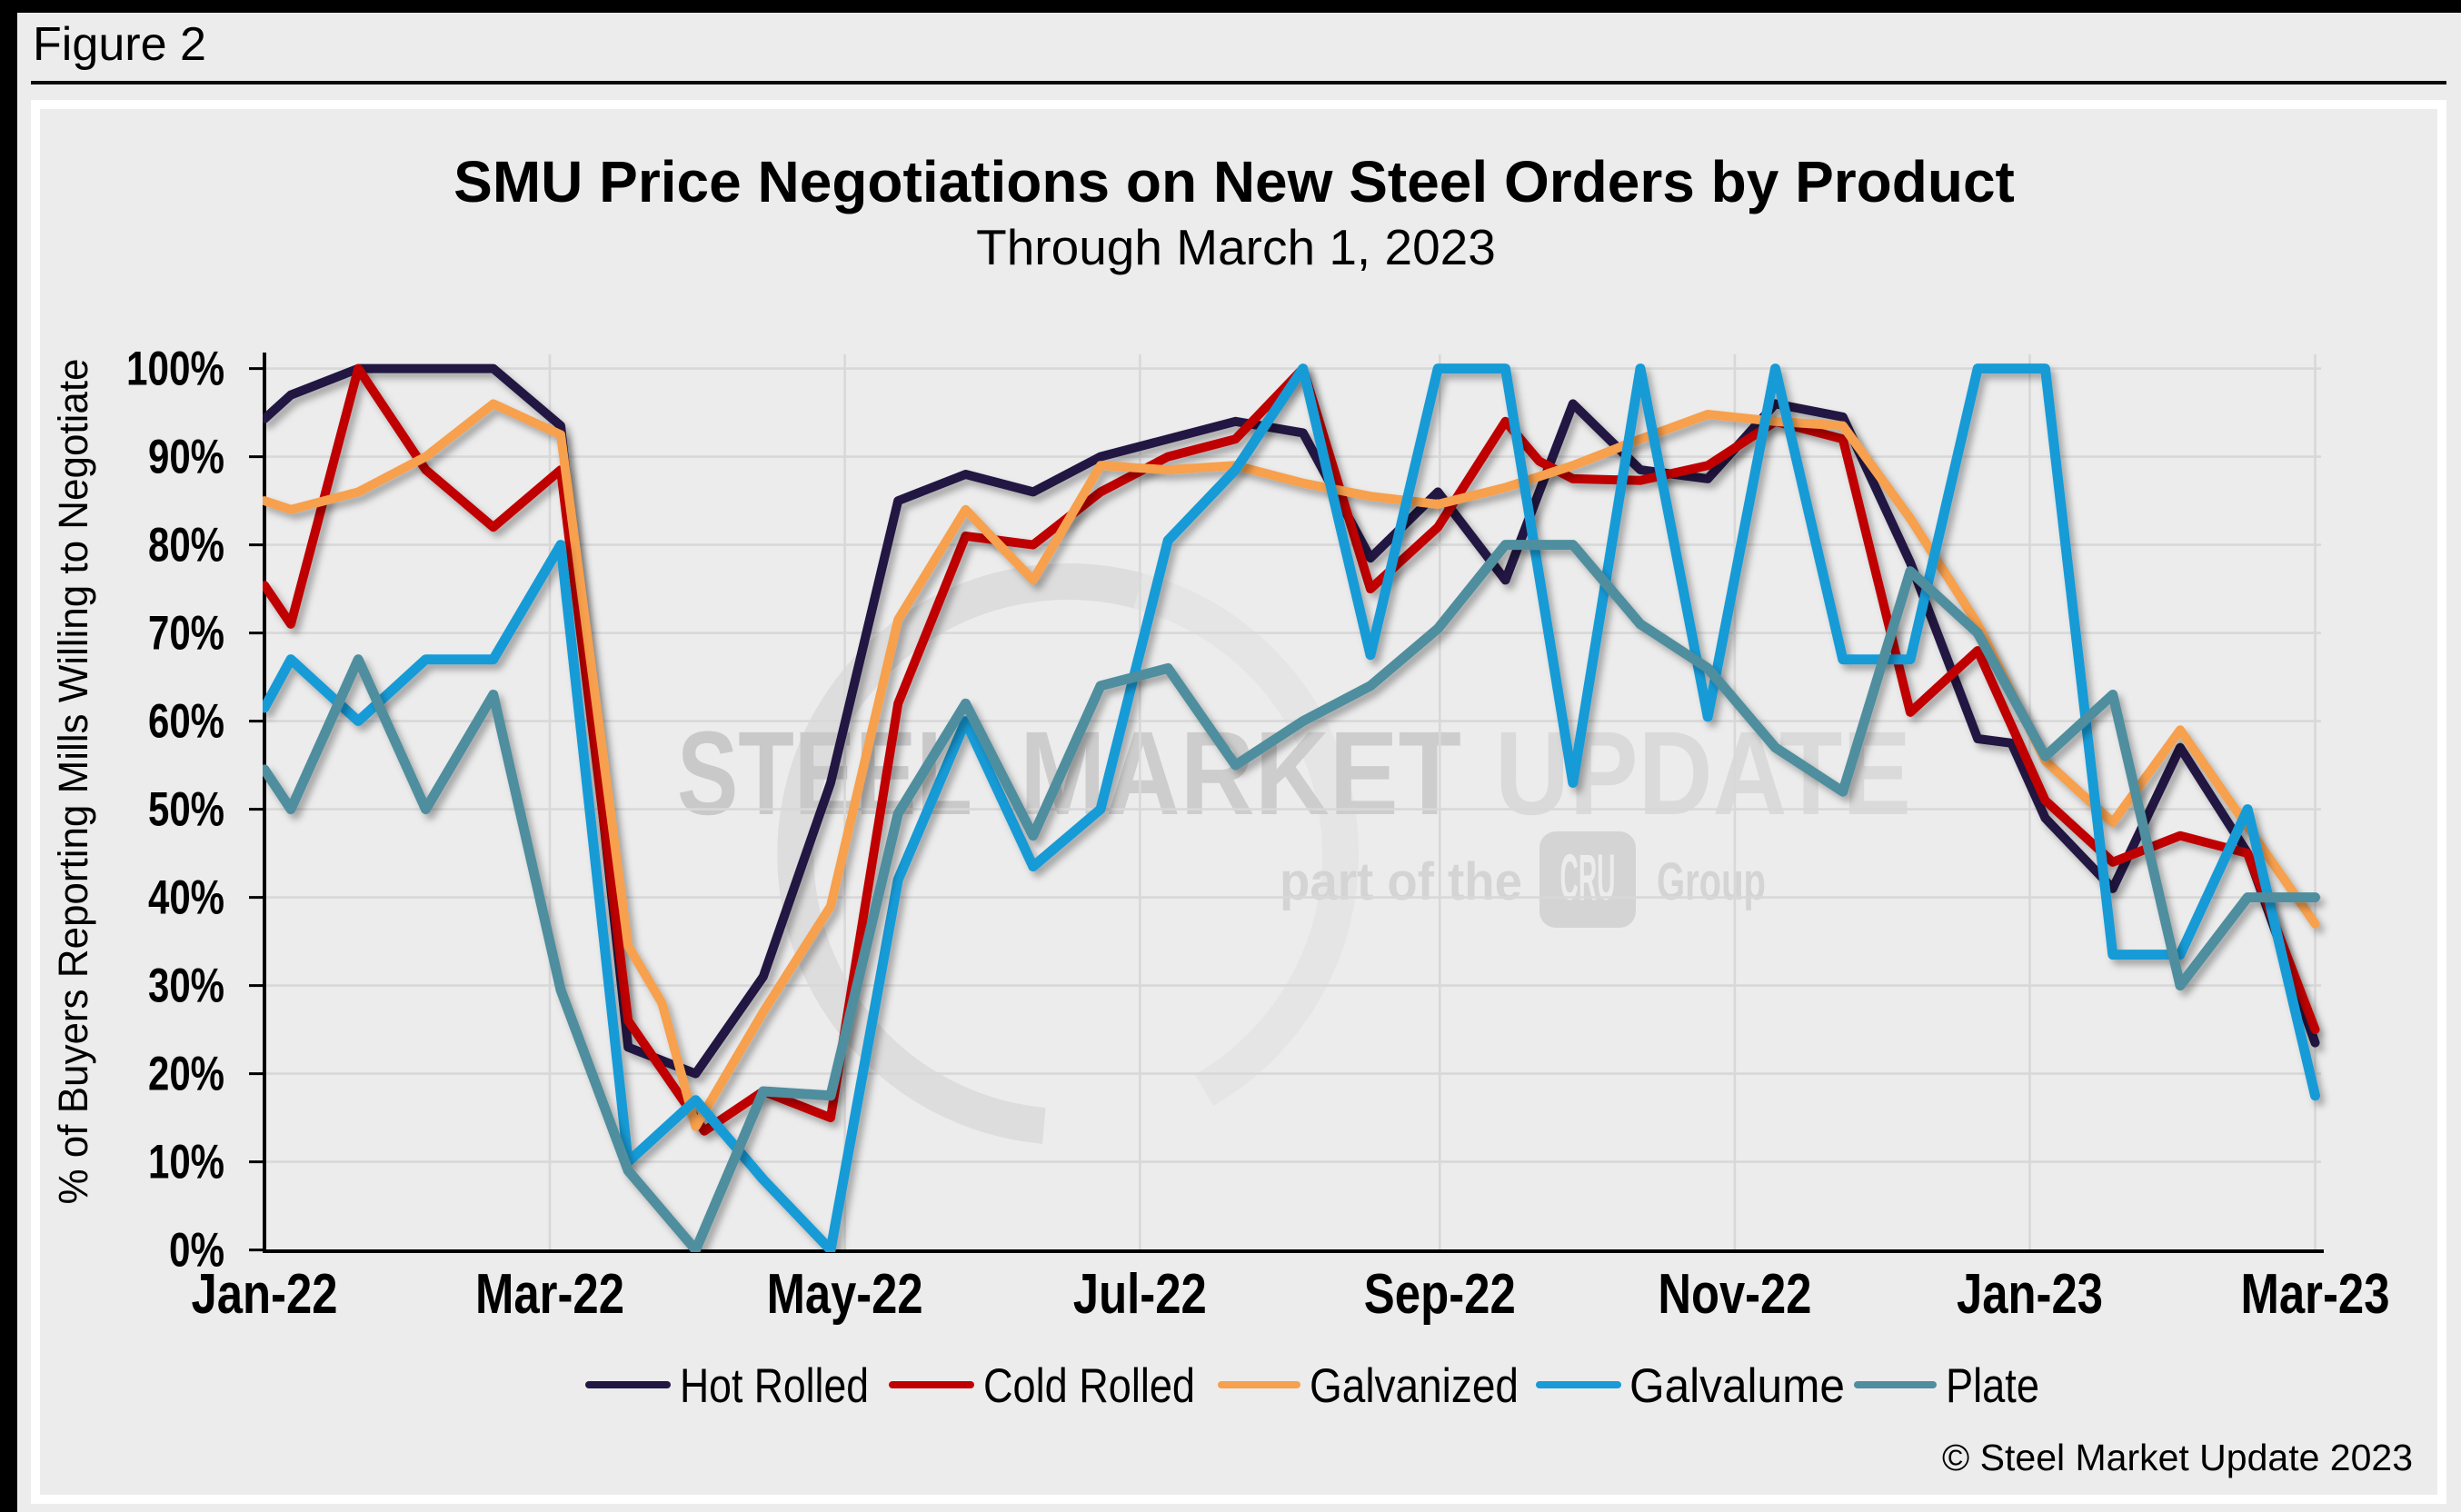 The width and height of the screenshot is (2461, 1512). I want to click on svg-text: Cold Rolled, so click(1089, 1386).